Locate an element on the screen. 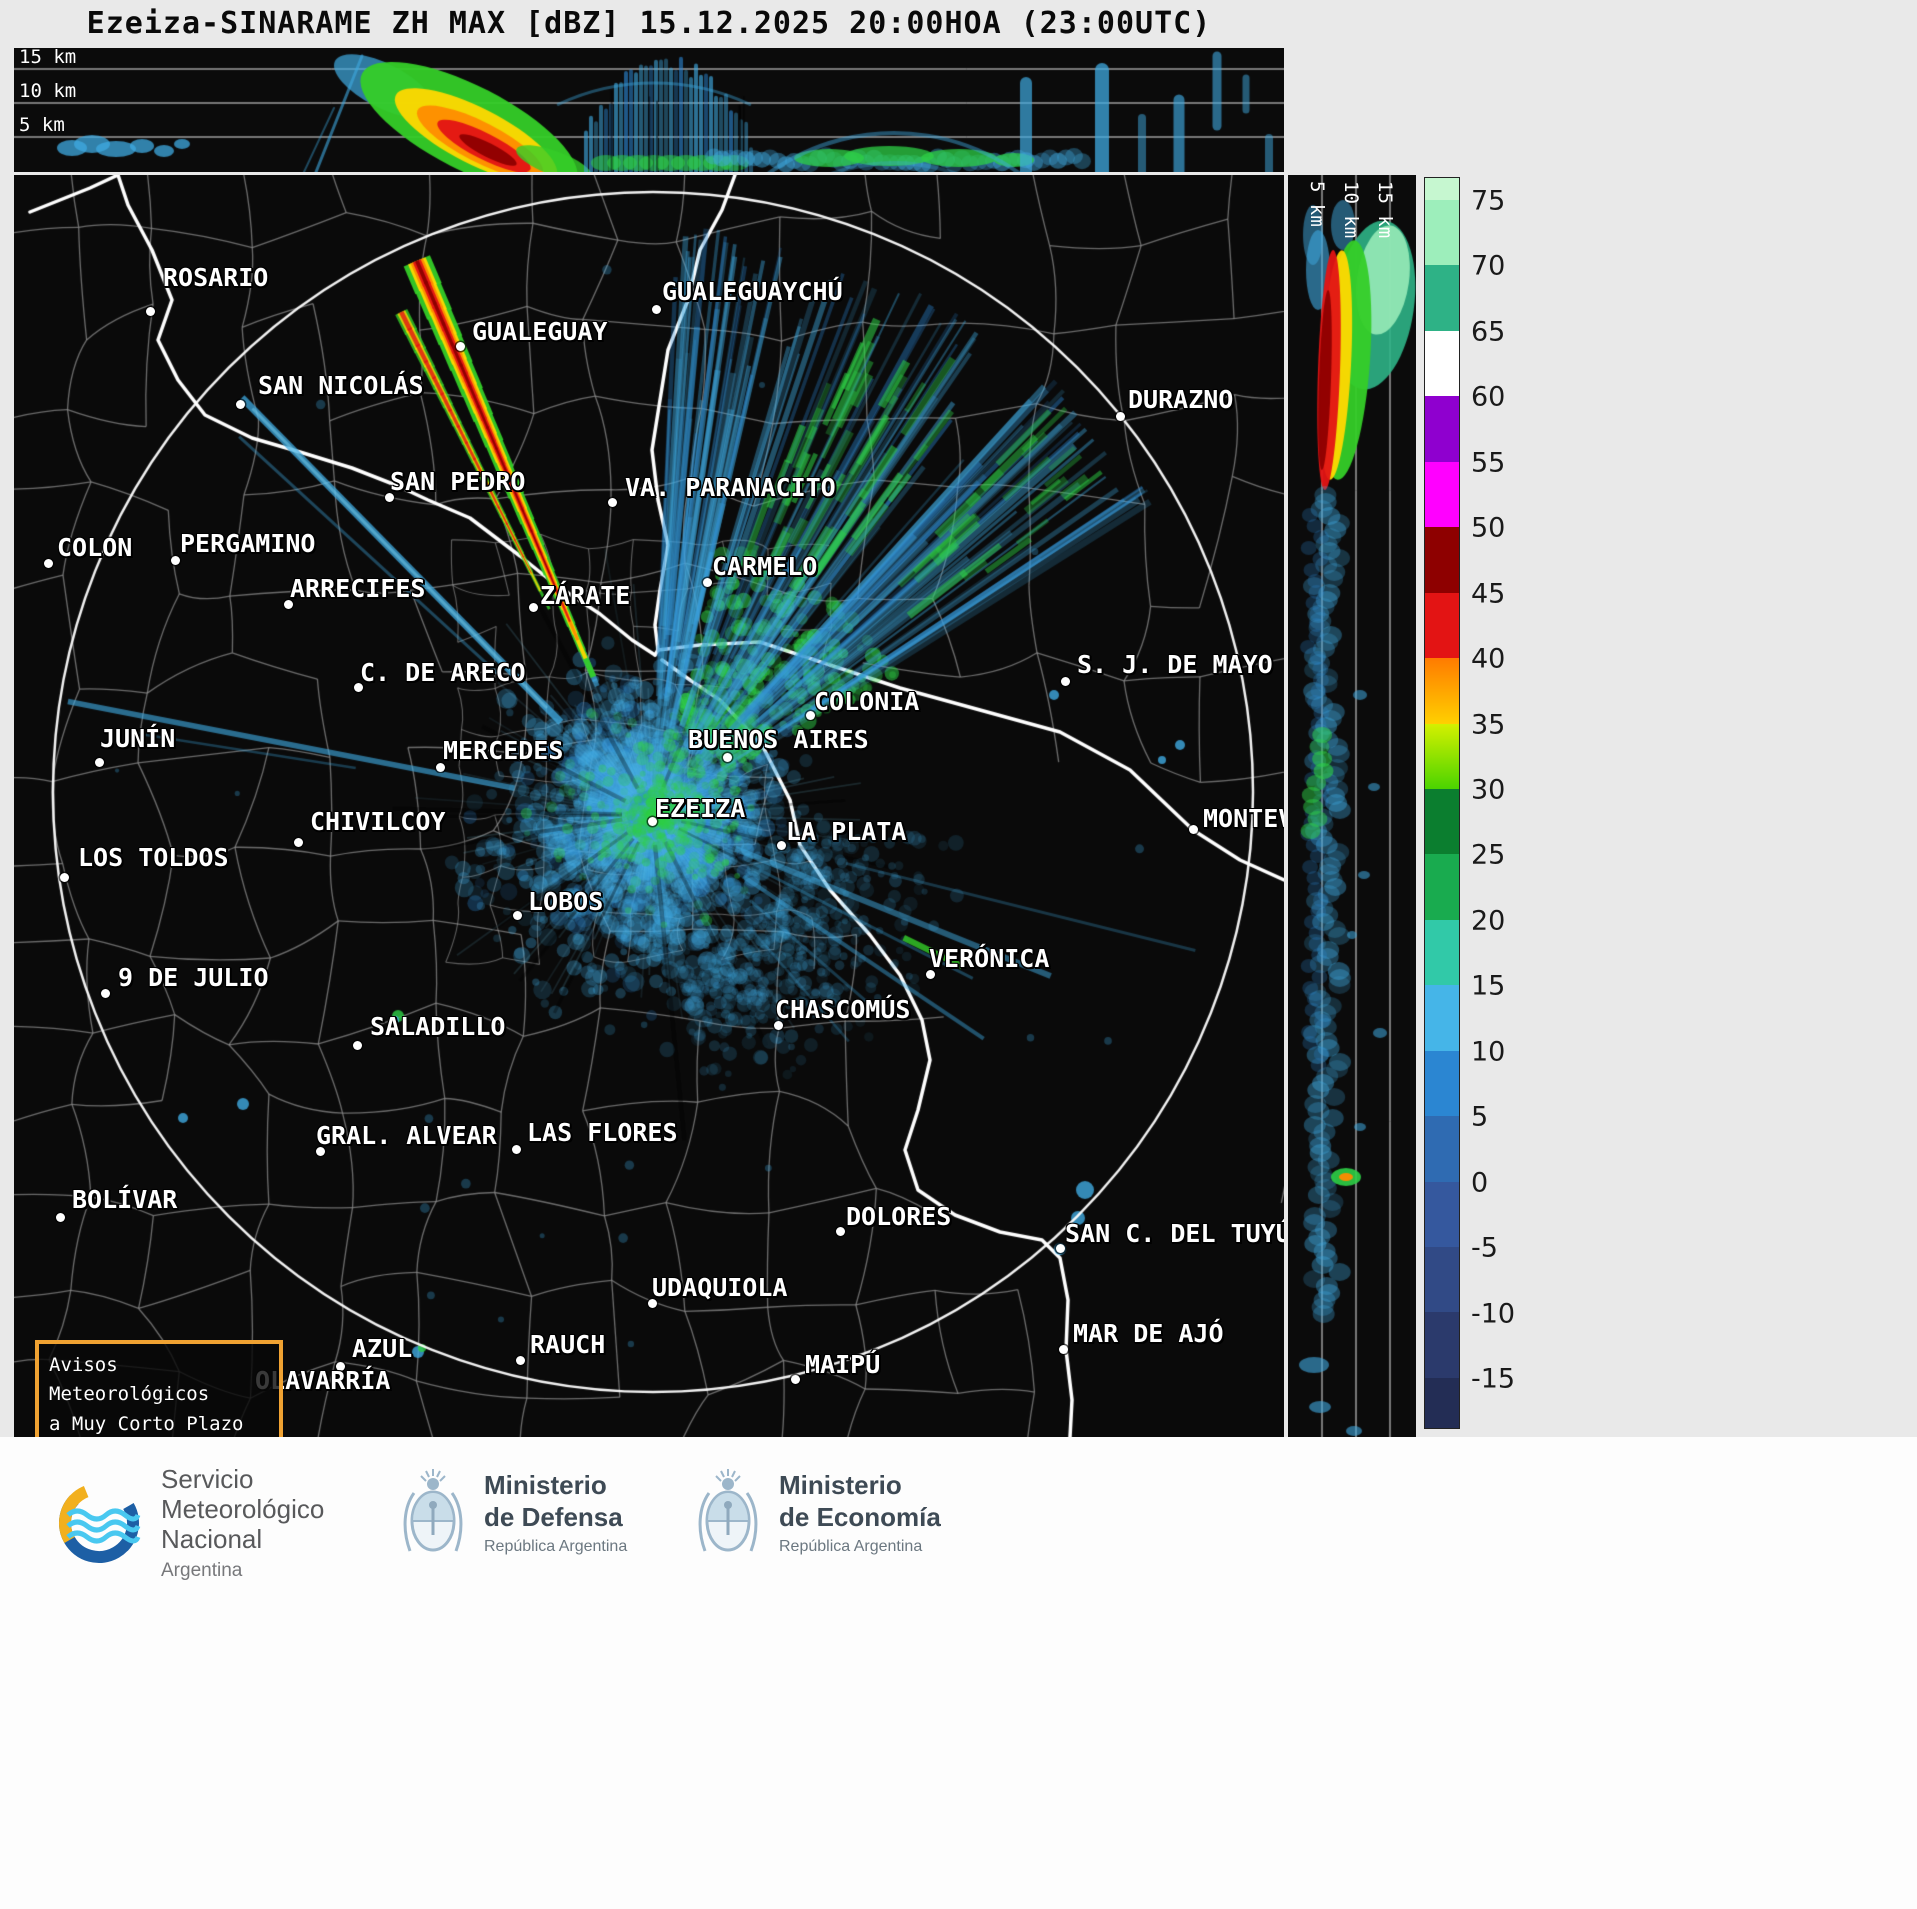 The image size is (1917, 1909). top-cross-section-panel: 15 km 10 km 5 km is located at coordinates (649, 110).